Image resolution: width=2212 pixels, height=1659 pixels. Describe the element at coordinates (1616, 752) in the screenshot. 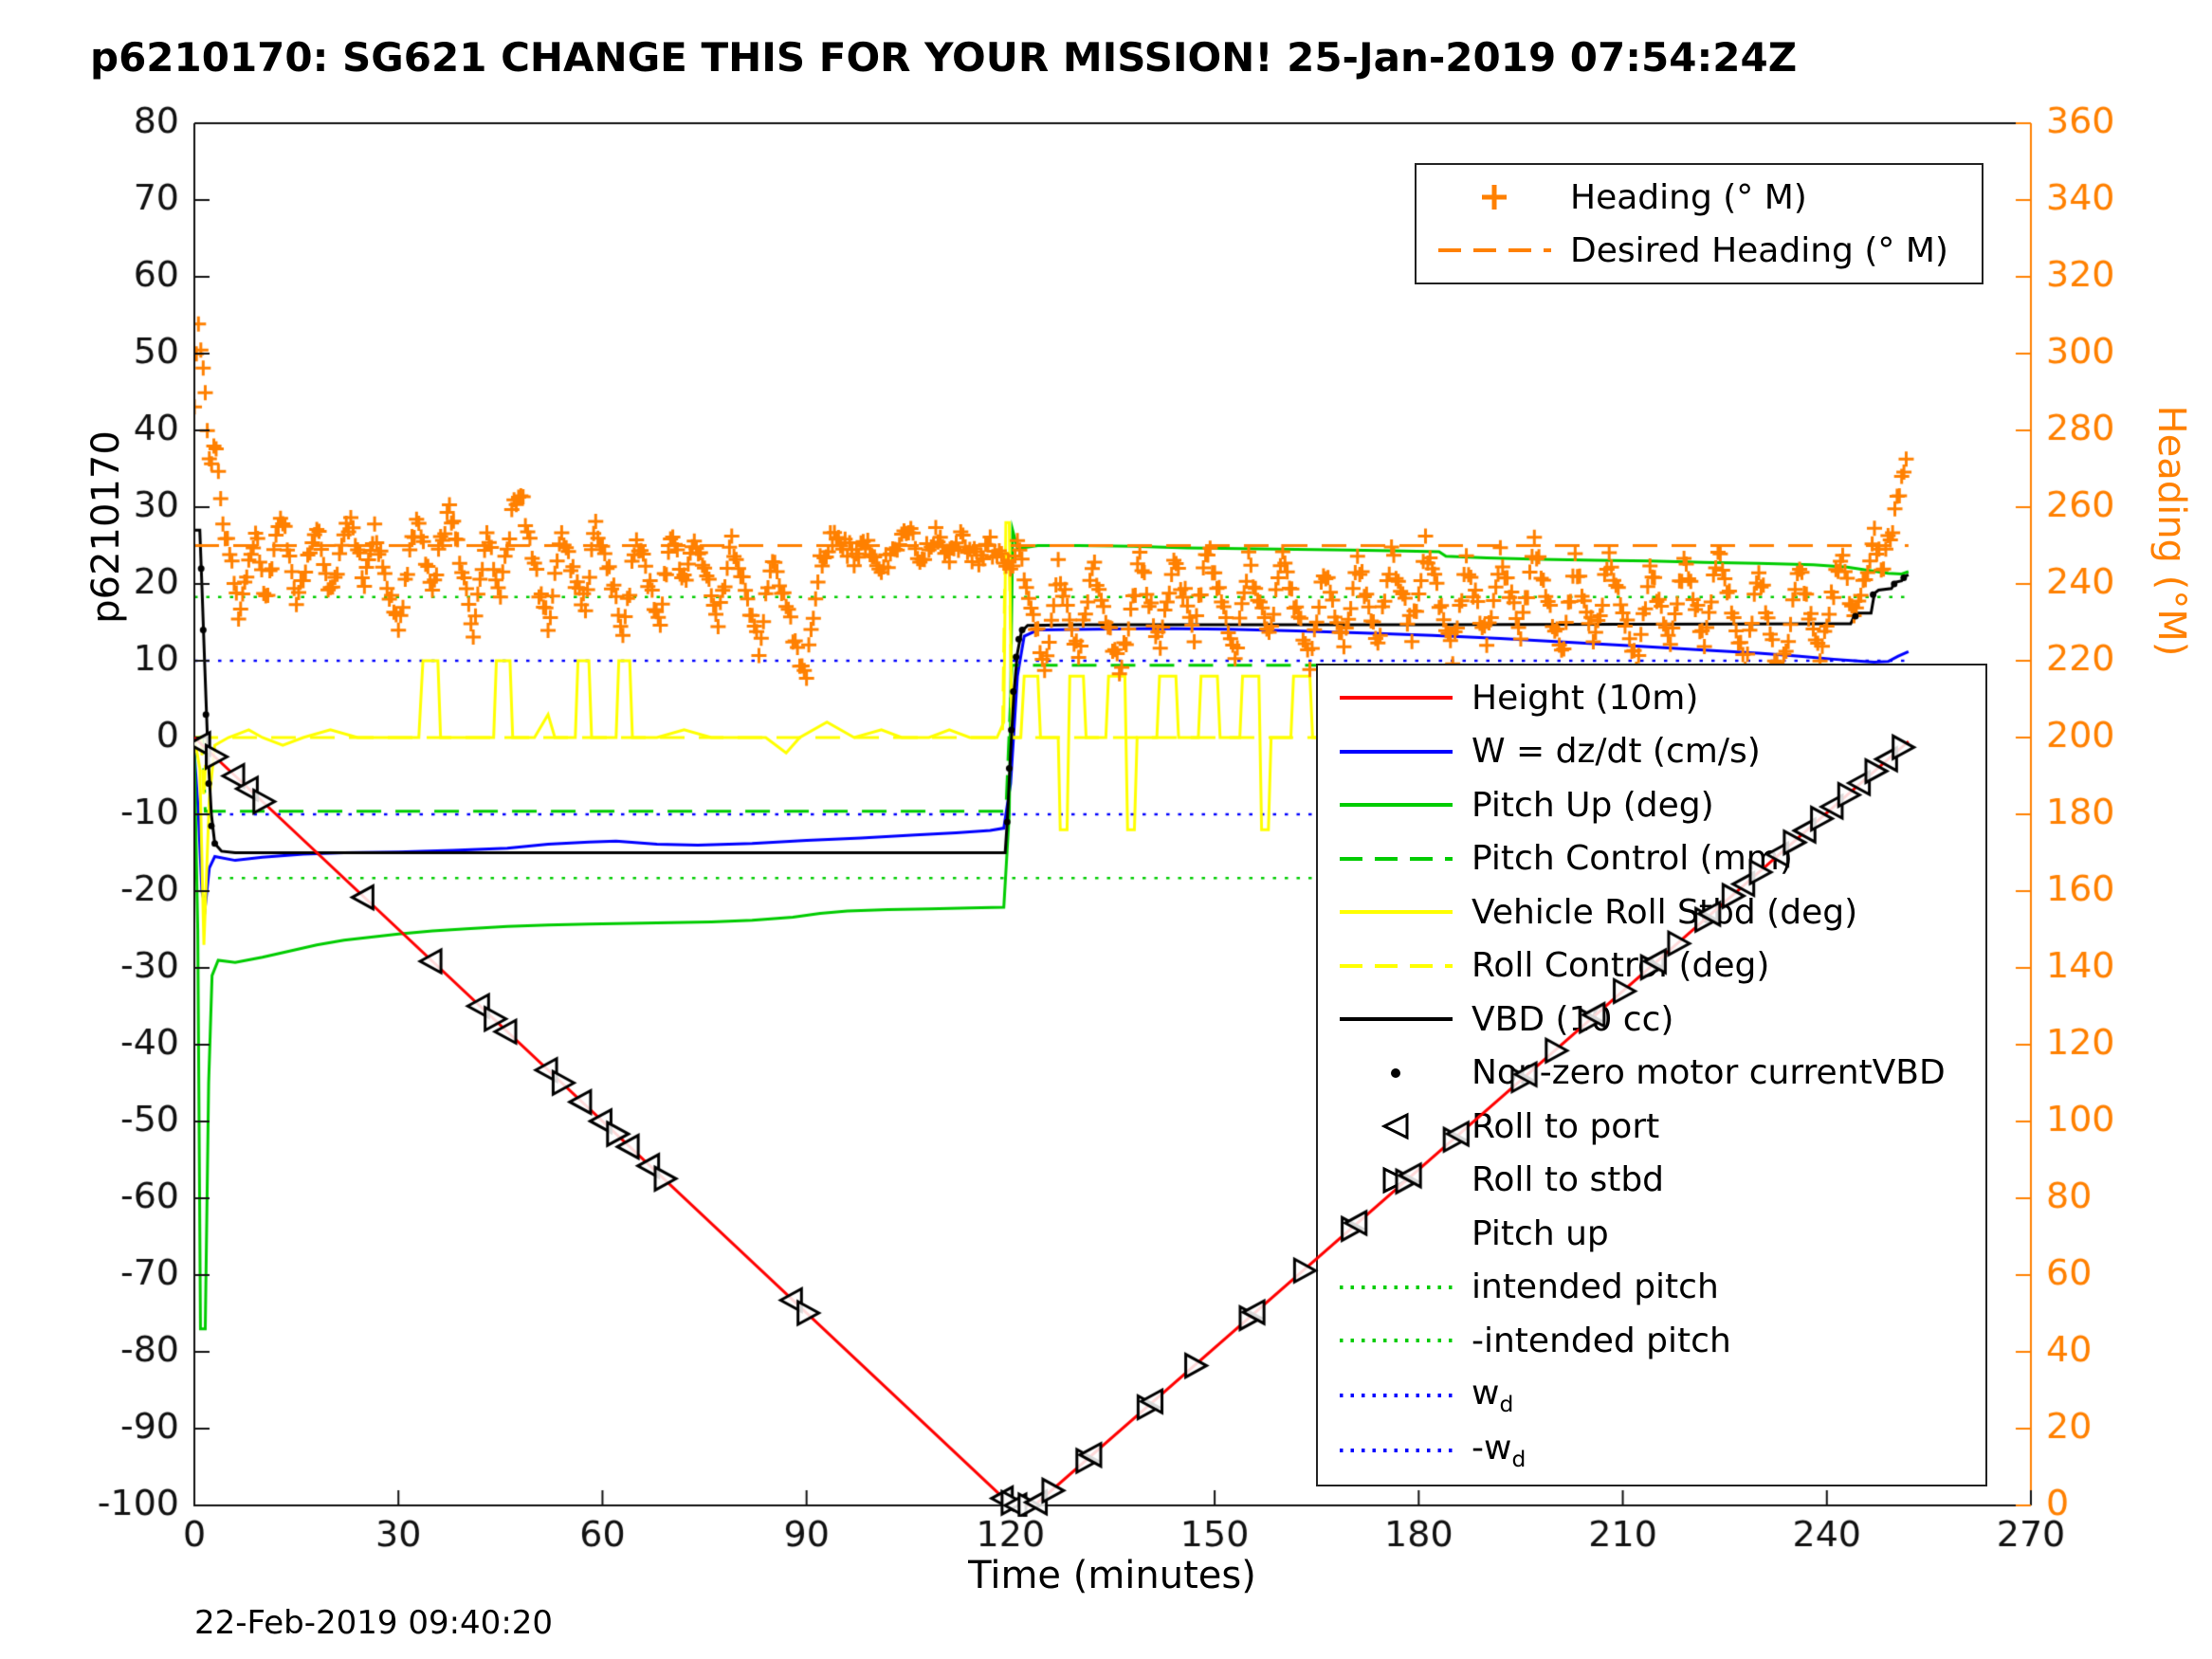

I see `legend-item-label: W = dz/dt (cm/s)` at that location.